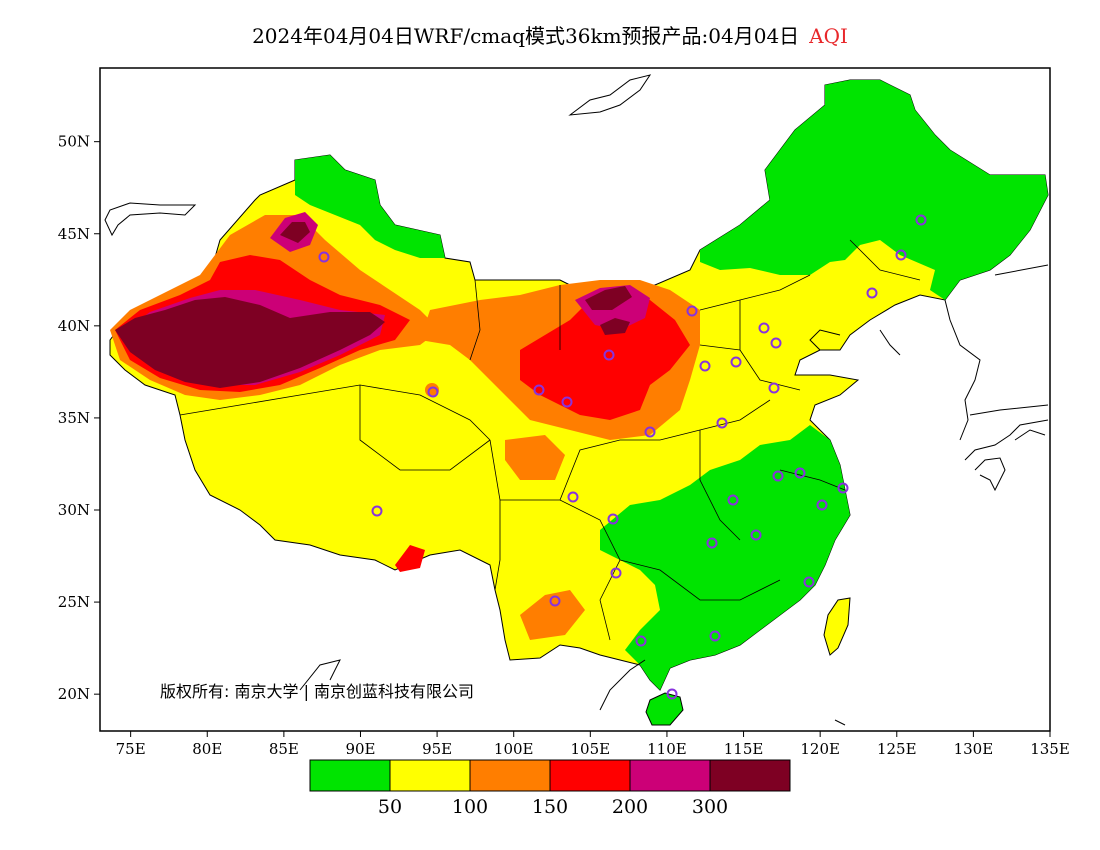 Image resolution: width=1100 pixels, height=850 pixels. What do you see at coordinates (710, 807) in the screenshot?
I see `legend-label: 300` at bounding box center [710, 807].